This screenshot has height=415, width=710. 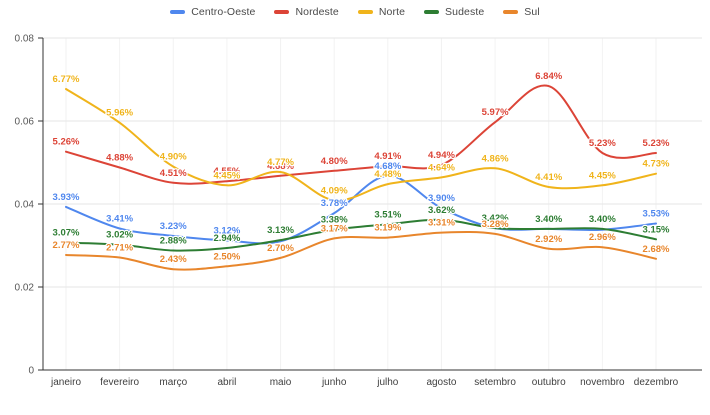 What do you see at coordinates (392, 12) in the screenshot?
I see `legend-label-norte: Norte` at bounding box center [392, 12].